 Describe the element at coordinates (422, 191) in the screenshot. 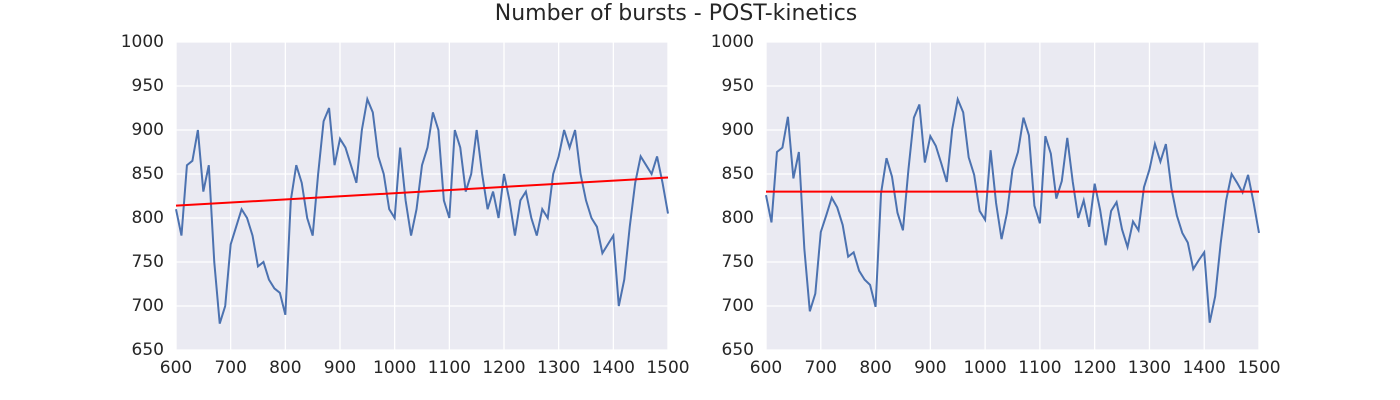

I see `data-line` at that location.